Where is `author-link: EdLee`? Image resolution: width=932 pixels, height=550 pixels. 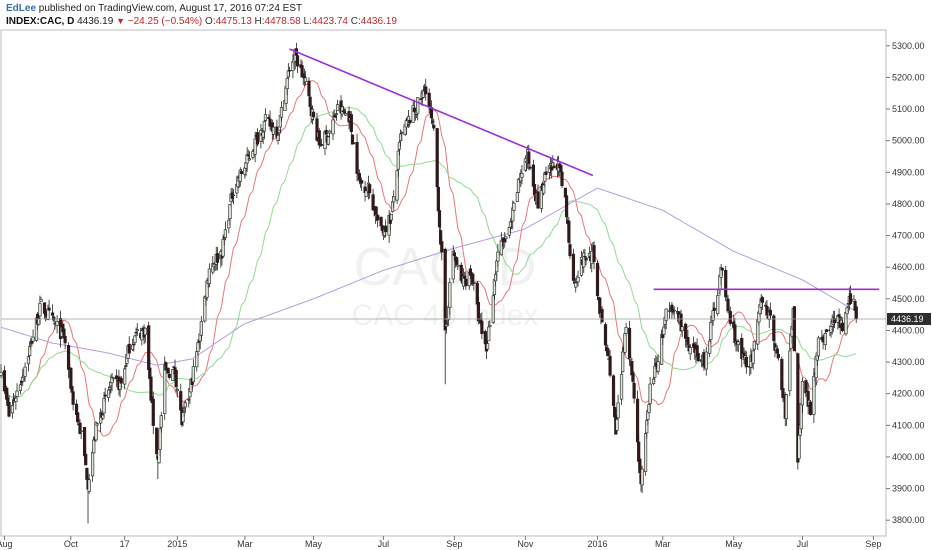
author-link: EdLee is located at coordinates (21, 8).